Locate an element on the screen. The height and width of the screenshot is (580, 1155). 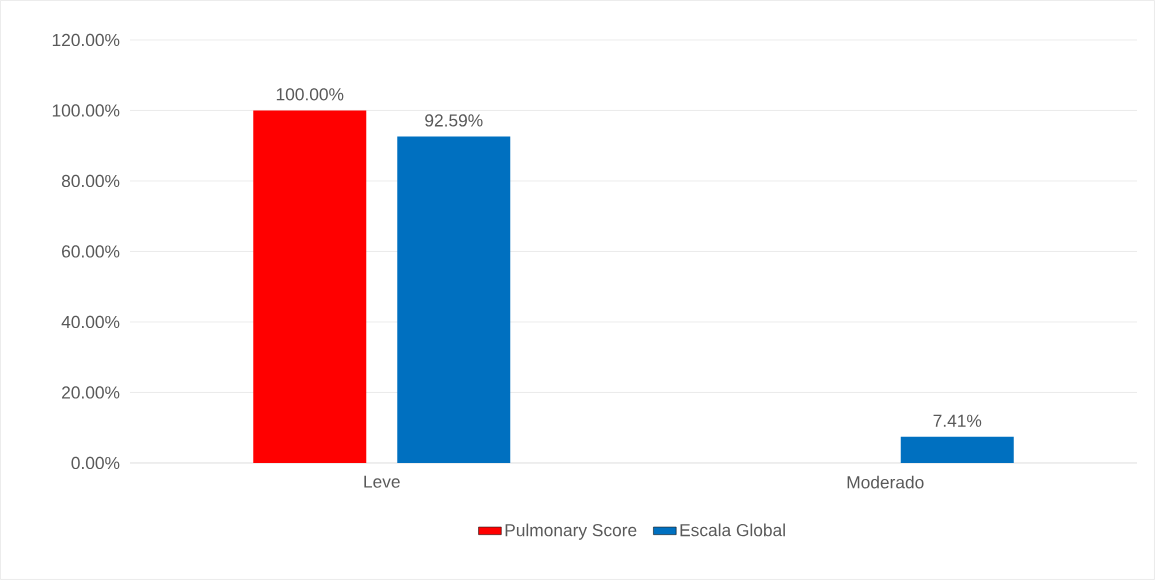
x-tick-label: Moderado is located at coordinates (885, 482).